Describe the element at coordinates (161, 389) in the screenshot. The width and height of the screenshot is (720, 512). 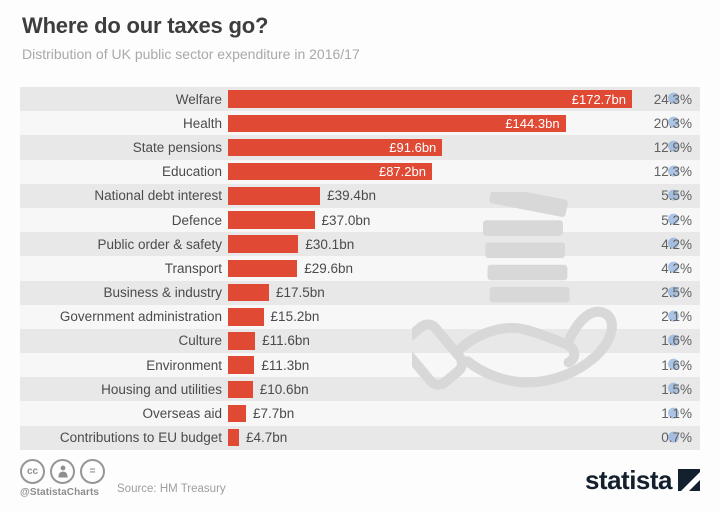
I see `row-label: Housing and utilities` at that location.